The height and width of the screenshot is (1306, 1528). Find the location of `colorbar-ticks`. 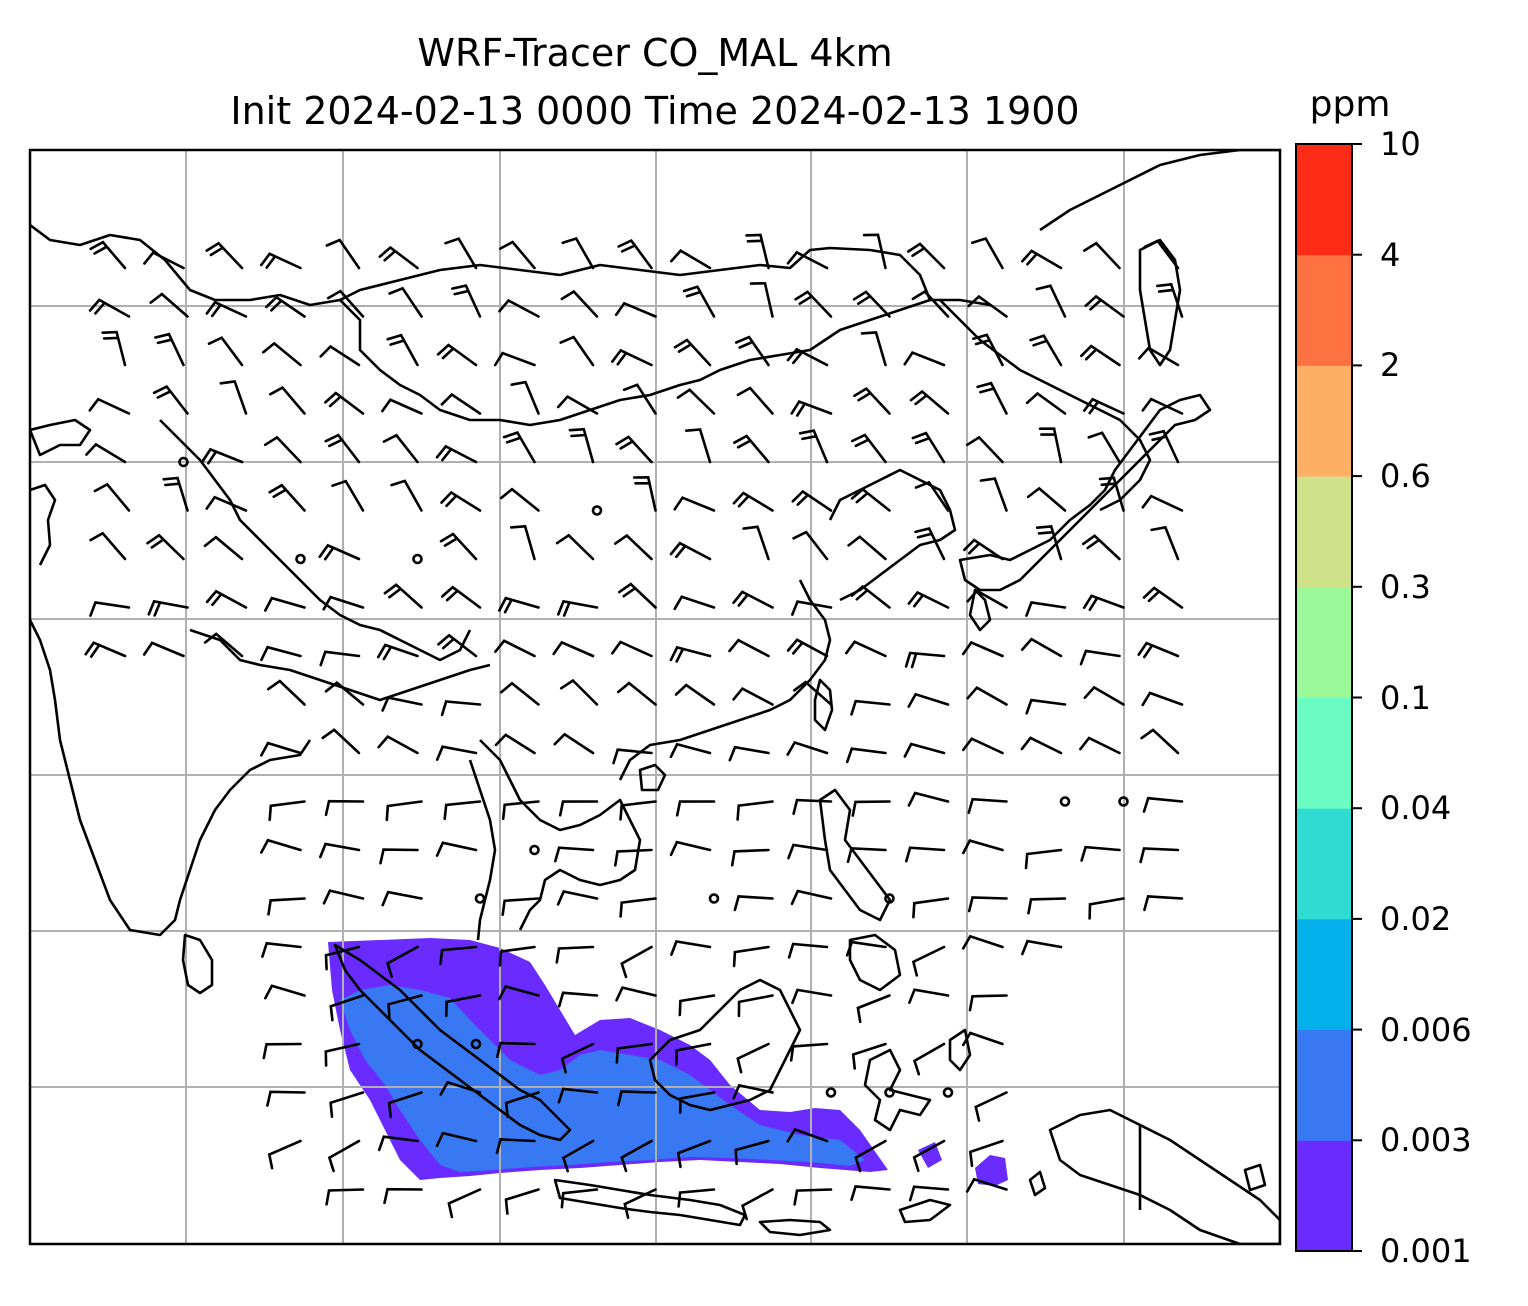

colorbar-ticks is located at coordinates (1357, 697).